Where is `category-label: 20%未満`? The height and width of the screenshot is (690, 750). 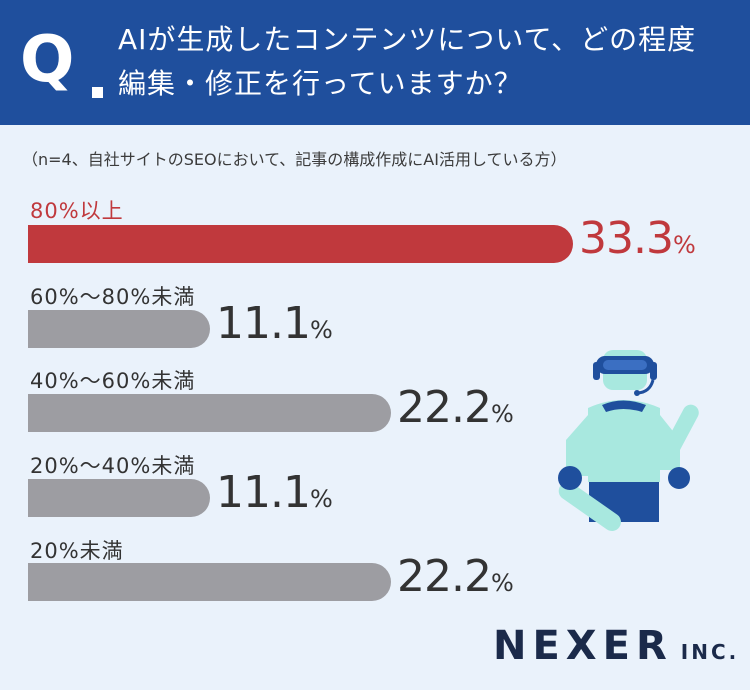
category-label: 20%未満 is located at coordinates (77, 551).